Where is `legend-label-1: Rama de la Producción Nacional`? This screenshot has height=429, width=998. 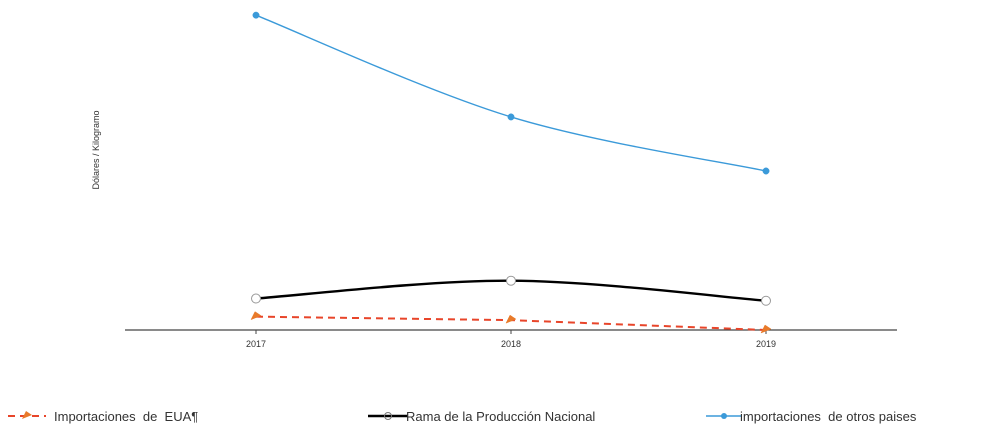 legend-label-1: Rama de la Producción Nacional is located at coordinates (500, 416).